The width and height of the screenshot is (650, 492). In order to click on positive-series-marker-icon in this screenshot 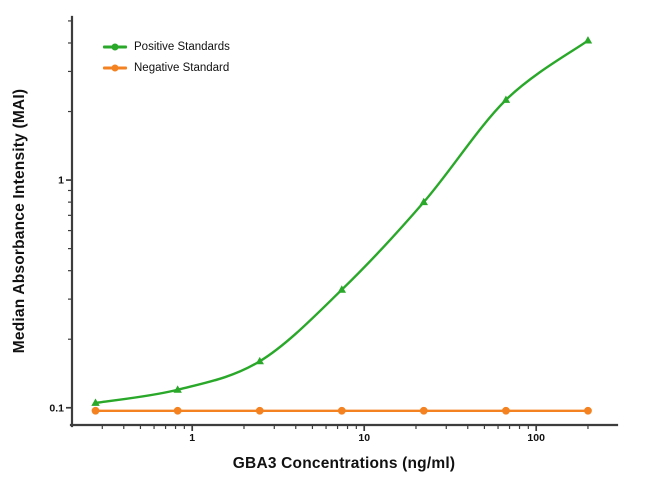, I will do `click(115, 47)`.